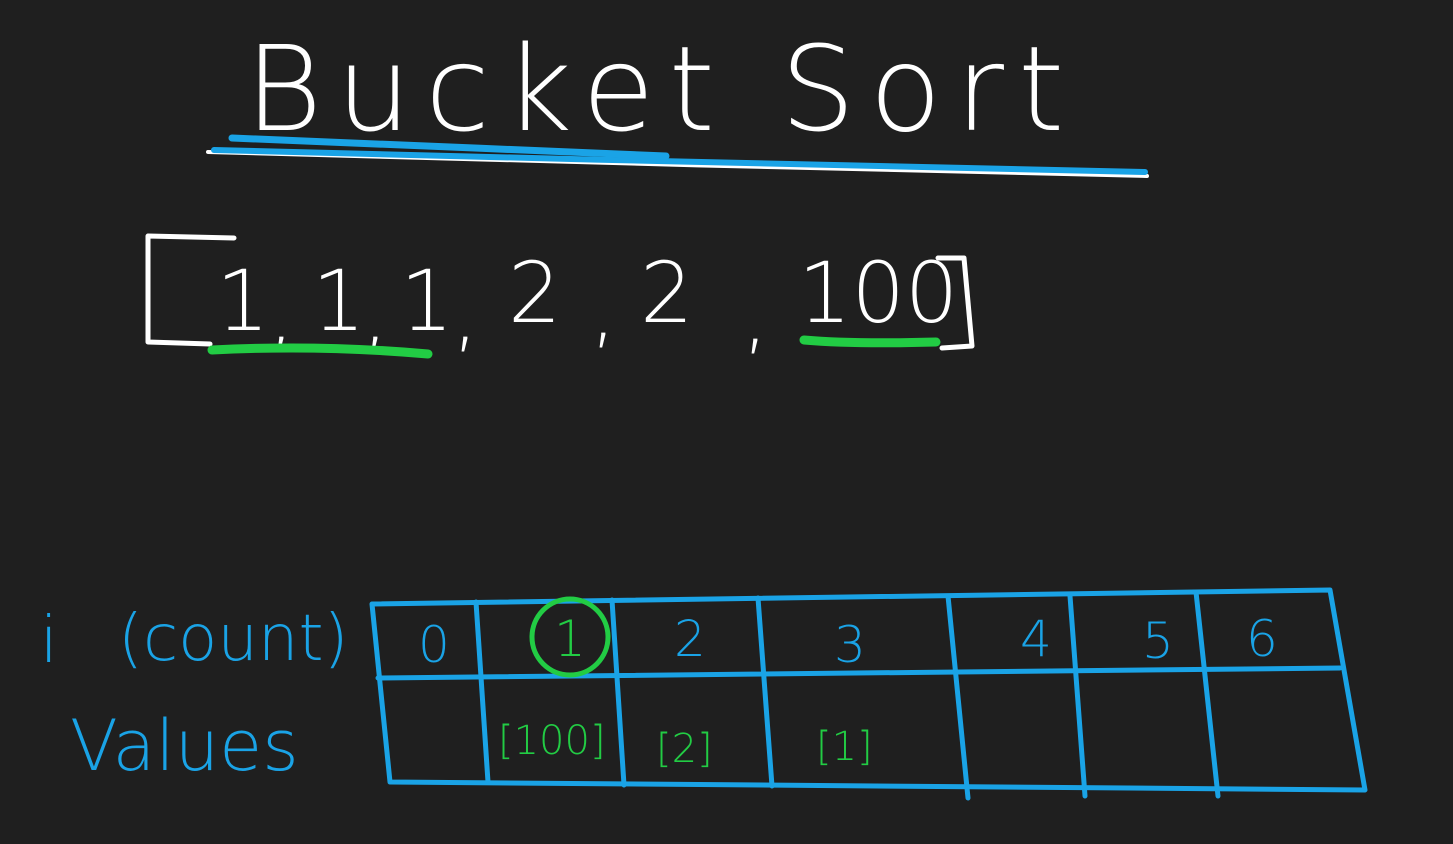 This screenshot has width=1453, height=844. What do you see at coordinates (878, 293) in the screenshot?
I see `array-item-6: 100` at bounding box center [878, 293].